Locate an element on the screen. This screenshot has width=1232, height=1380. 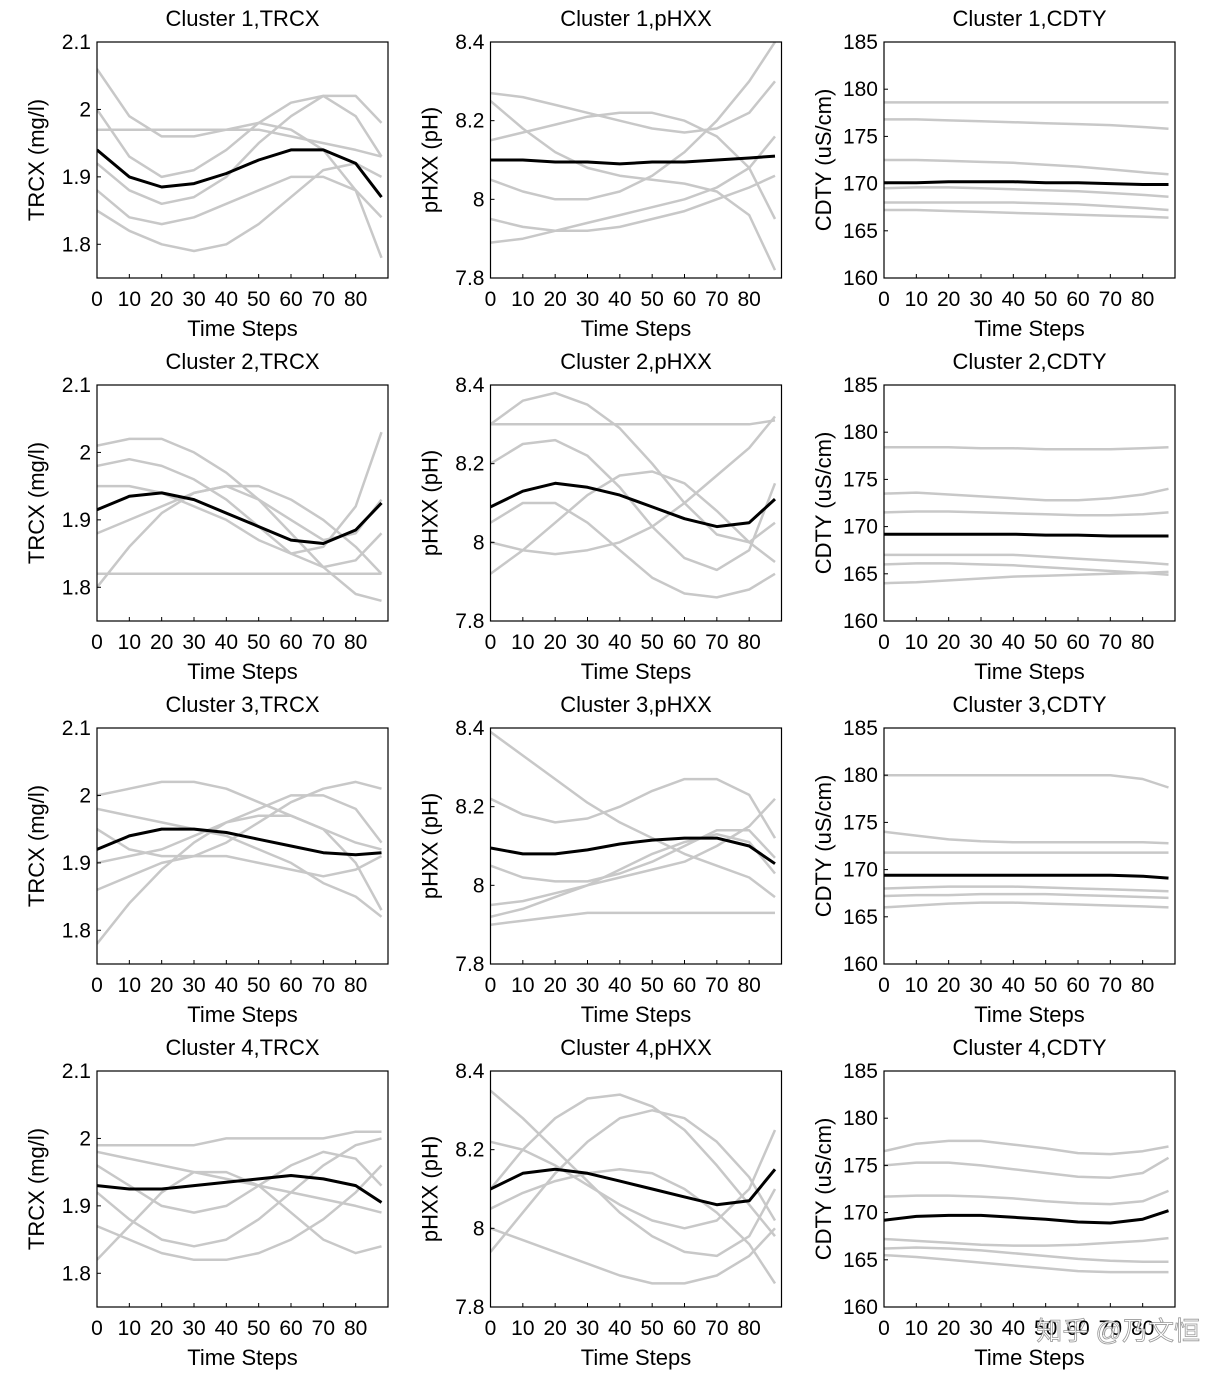
y-tick-label: 8.2 is located at coordinates (469, 121).